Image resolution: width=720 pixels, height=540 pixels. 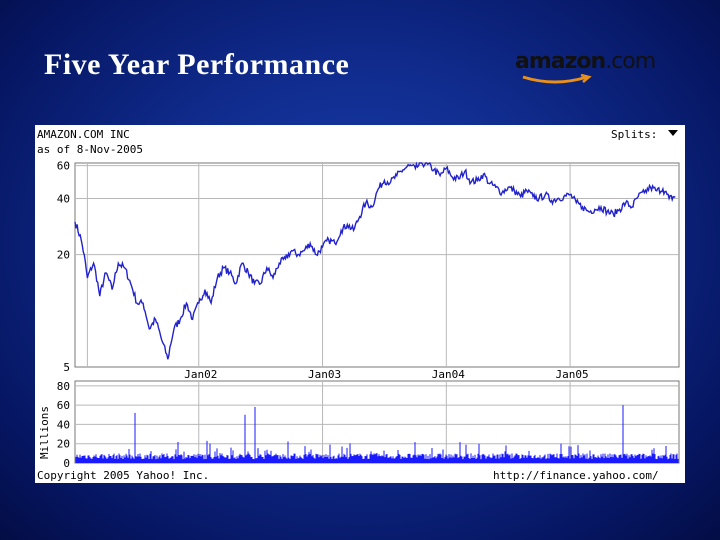 I want to click on price-y-ticks: 5 20 40 60, so click(x=63, y=267).